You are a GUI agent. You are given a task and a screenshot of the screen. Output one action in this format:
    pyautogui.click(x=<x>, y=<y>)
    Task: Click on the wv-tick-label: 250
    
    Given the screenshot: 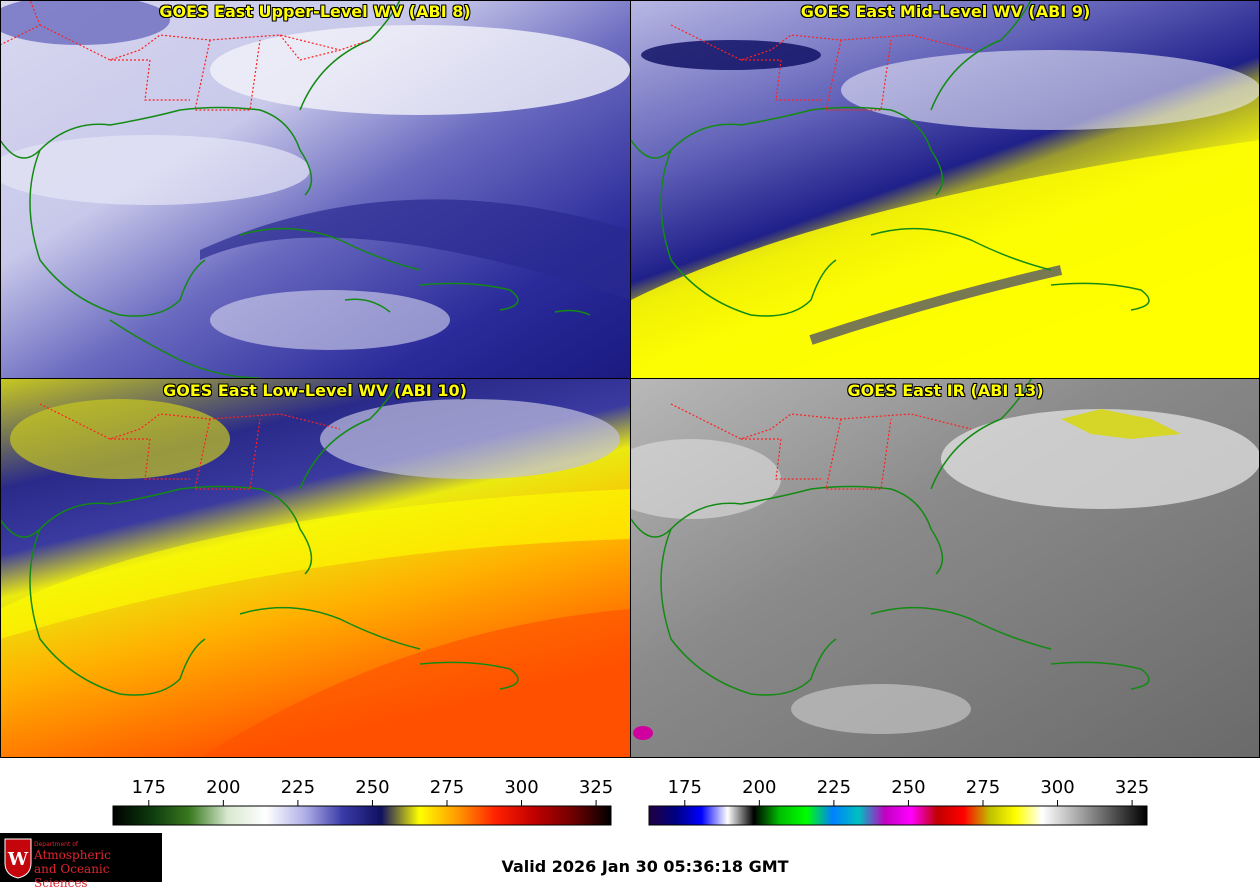 What is the action you would take?
    pyautogui.click(x=372, y=787)
    